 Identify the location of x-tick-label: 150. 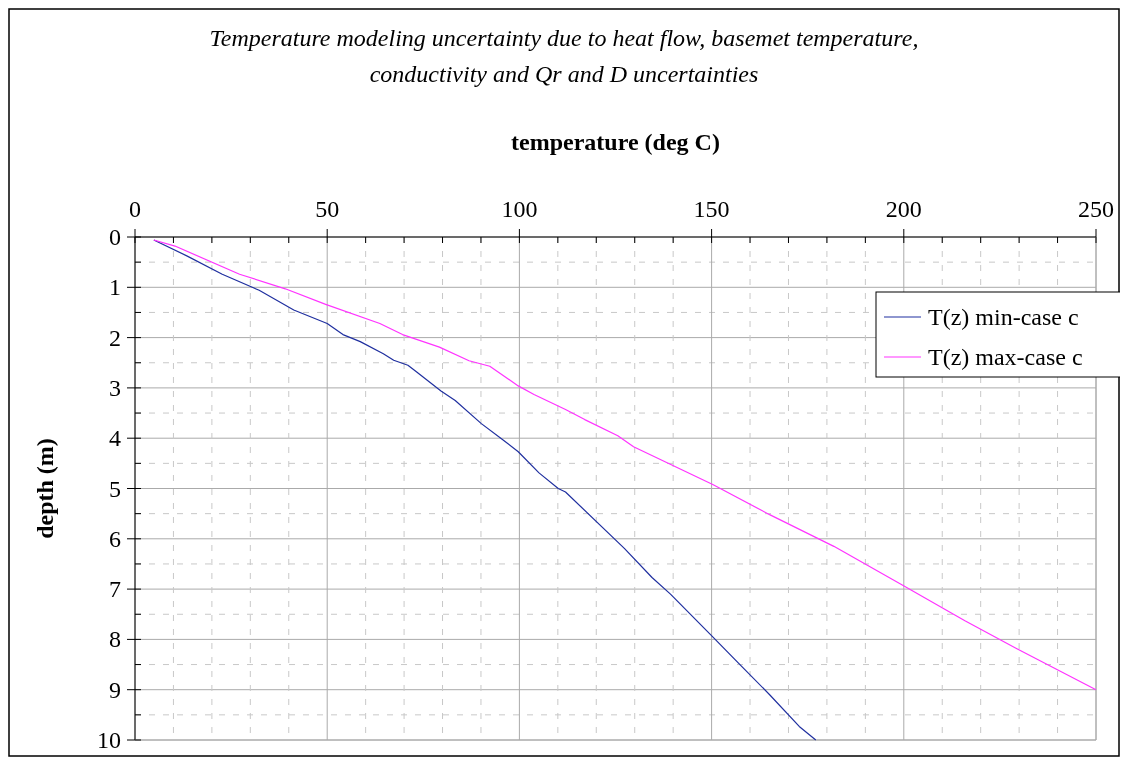
(711, 209).